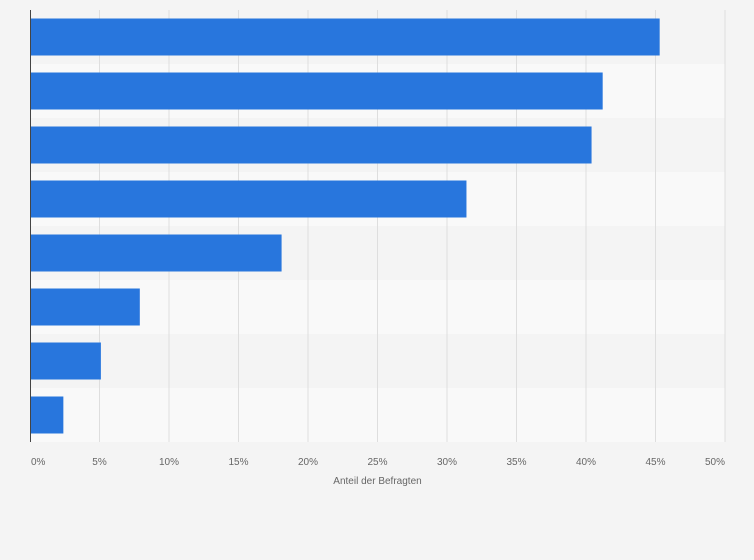 Image resolution: width=754 pixels, height=560 pixels. I want to click on x-tick-label: 15%, so click(238, 462).